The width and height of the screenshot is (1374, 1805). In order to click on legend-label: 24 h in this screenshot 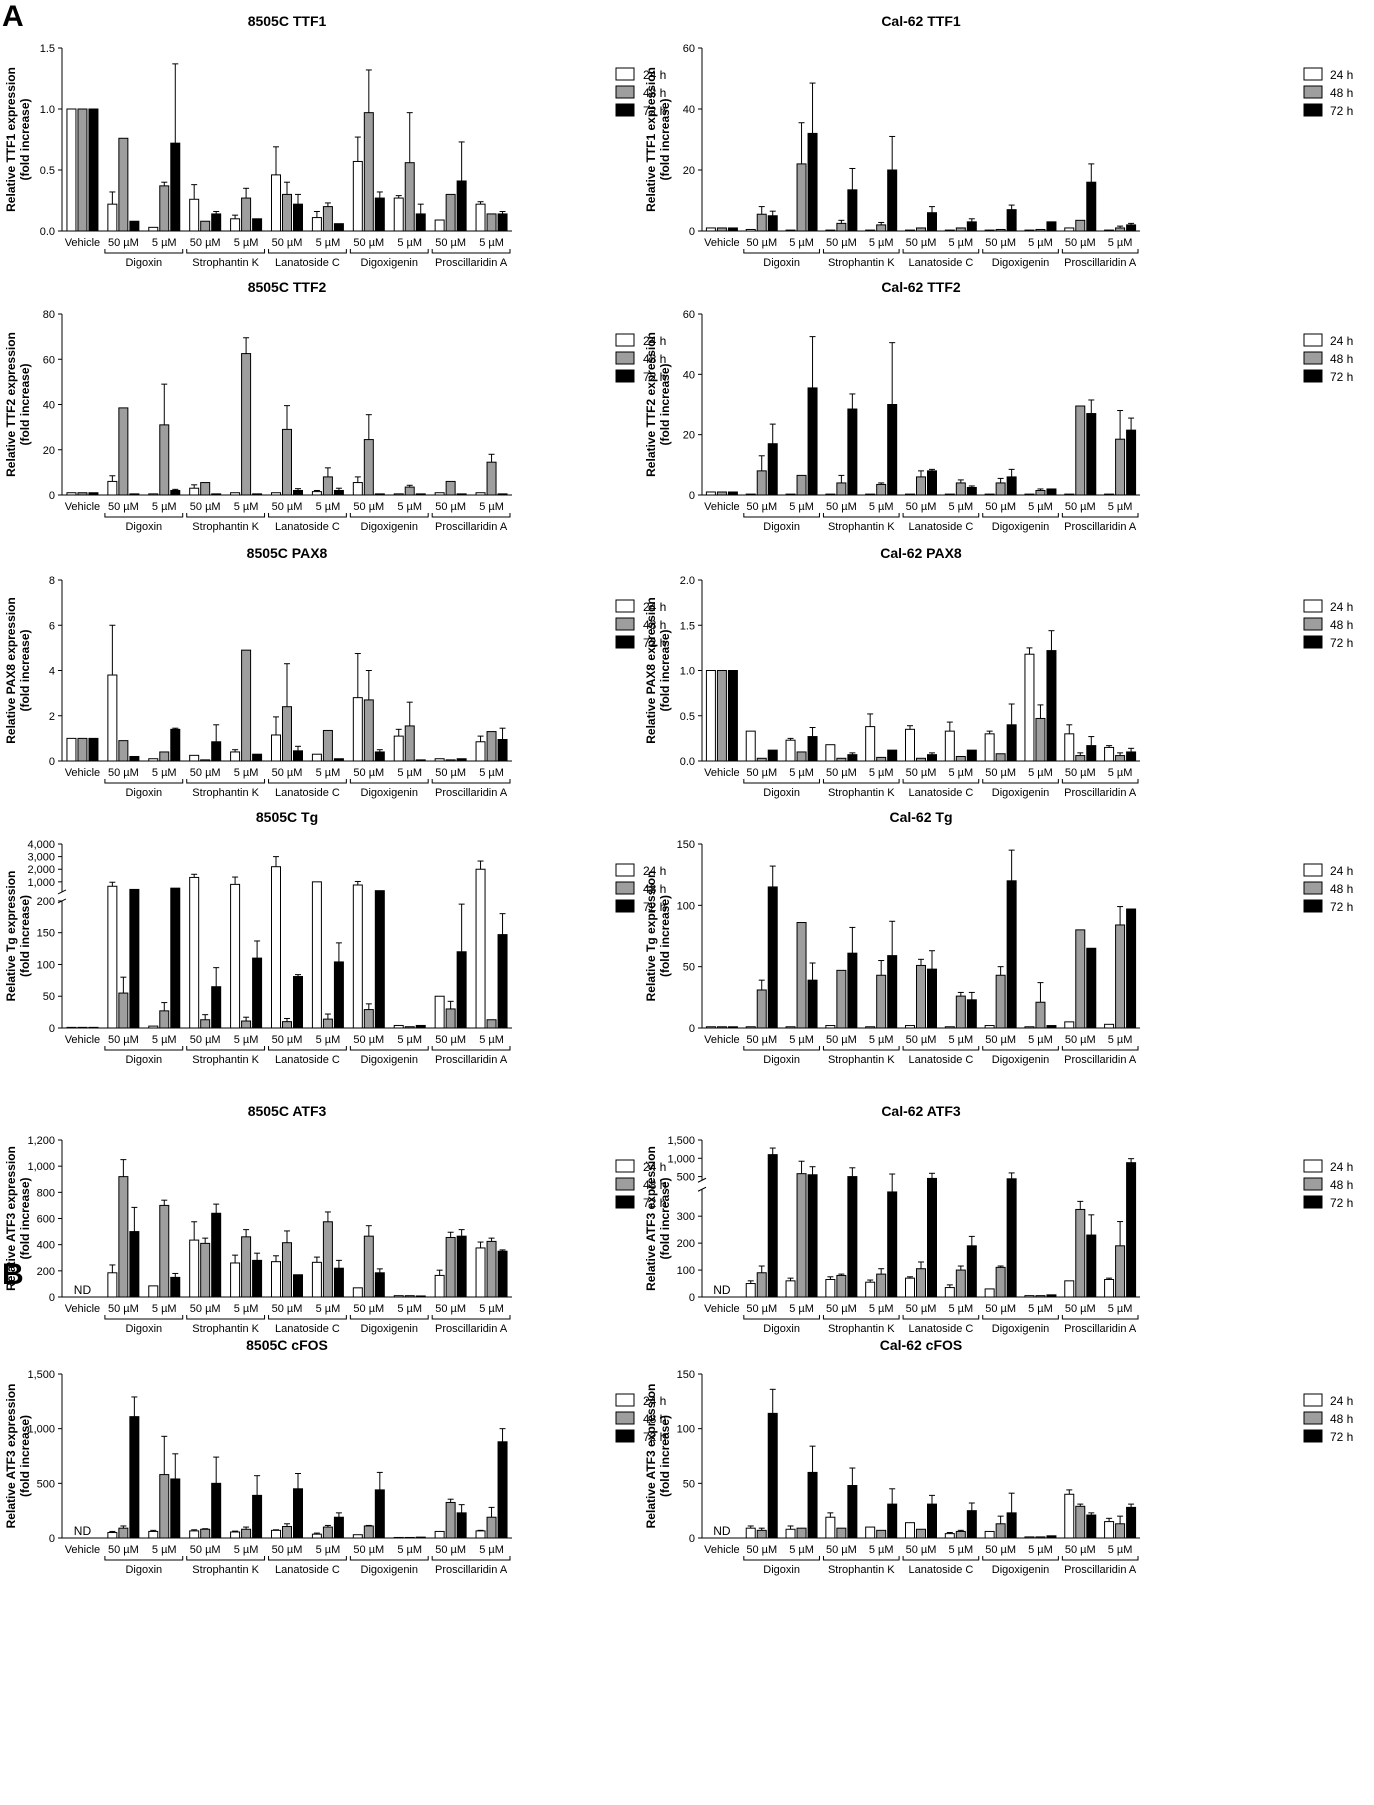, I will do `click(1341, 607)`.